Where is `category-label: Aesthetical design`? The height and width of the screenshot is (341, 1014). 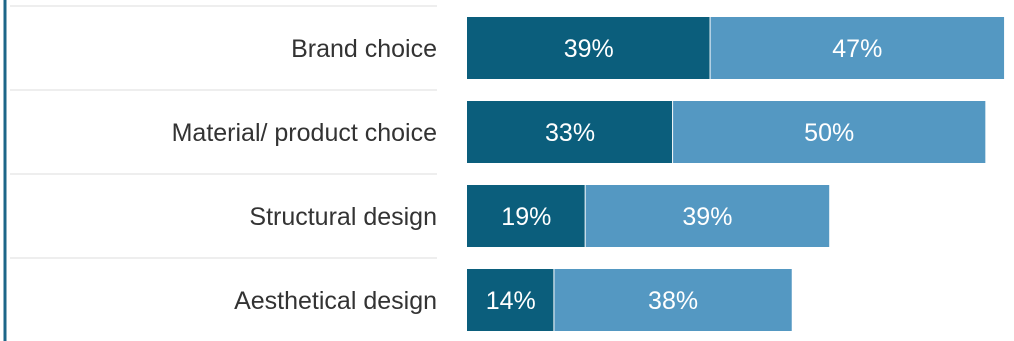 category-label: Aesthetical design is located at coordinates (335, 301).